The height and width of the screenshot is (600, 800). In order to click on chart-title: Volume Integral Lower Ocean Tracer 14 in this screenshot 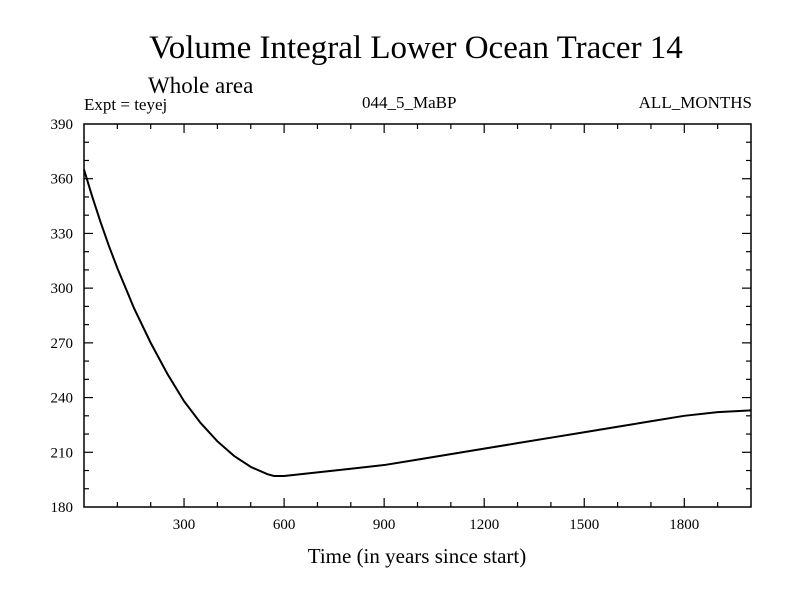, I will do `click(416, 48)`.